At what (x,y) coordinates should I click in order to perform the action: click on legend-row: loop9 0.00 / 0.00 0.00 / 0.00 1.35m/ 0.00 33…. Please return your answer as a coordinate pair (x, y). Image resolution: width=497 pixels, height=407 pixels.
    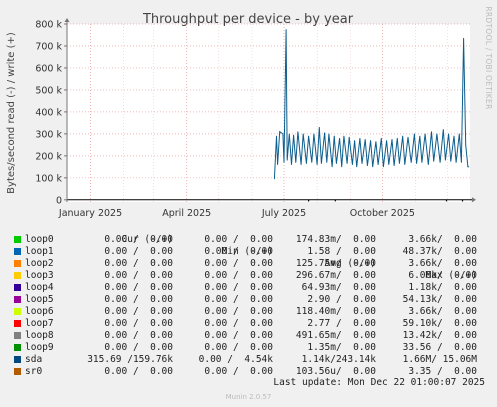
    Looking at the image, I should click on (248, 348).